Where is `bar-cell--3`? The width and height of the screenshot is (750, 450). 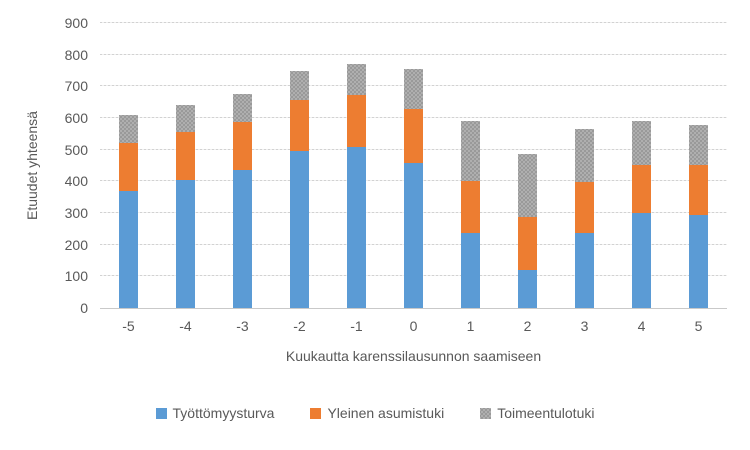
bar-cell--3 is located at coordinates (242, 165).